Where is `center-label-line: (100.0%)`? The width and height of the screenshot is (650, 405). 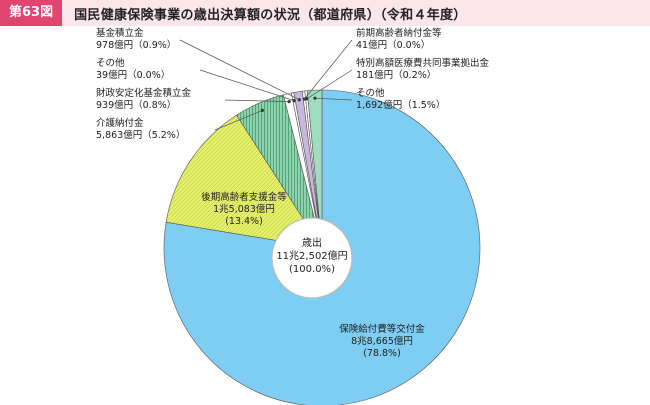 center-label-line: (100.0%) is located at coordinates (312, 269).